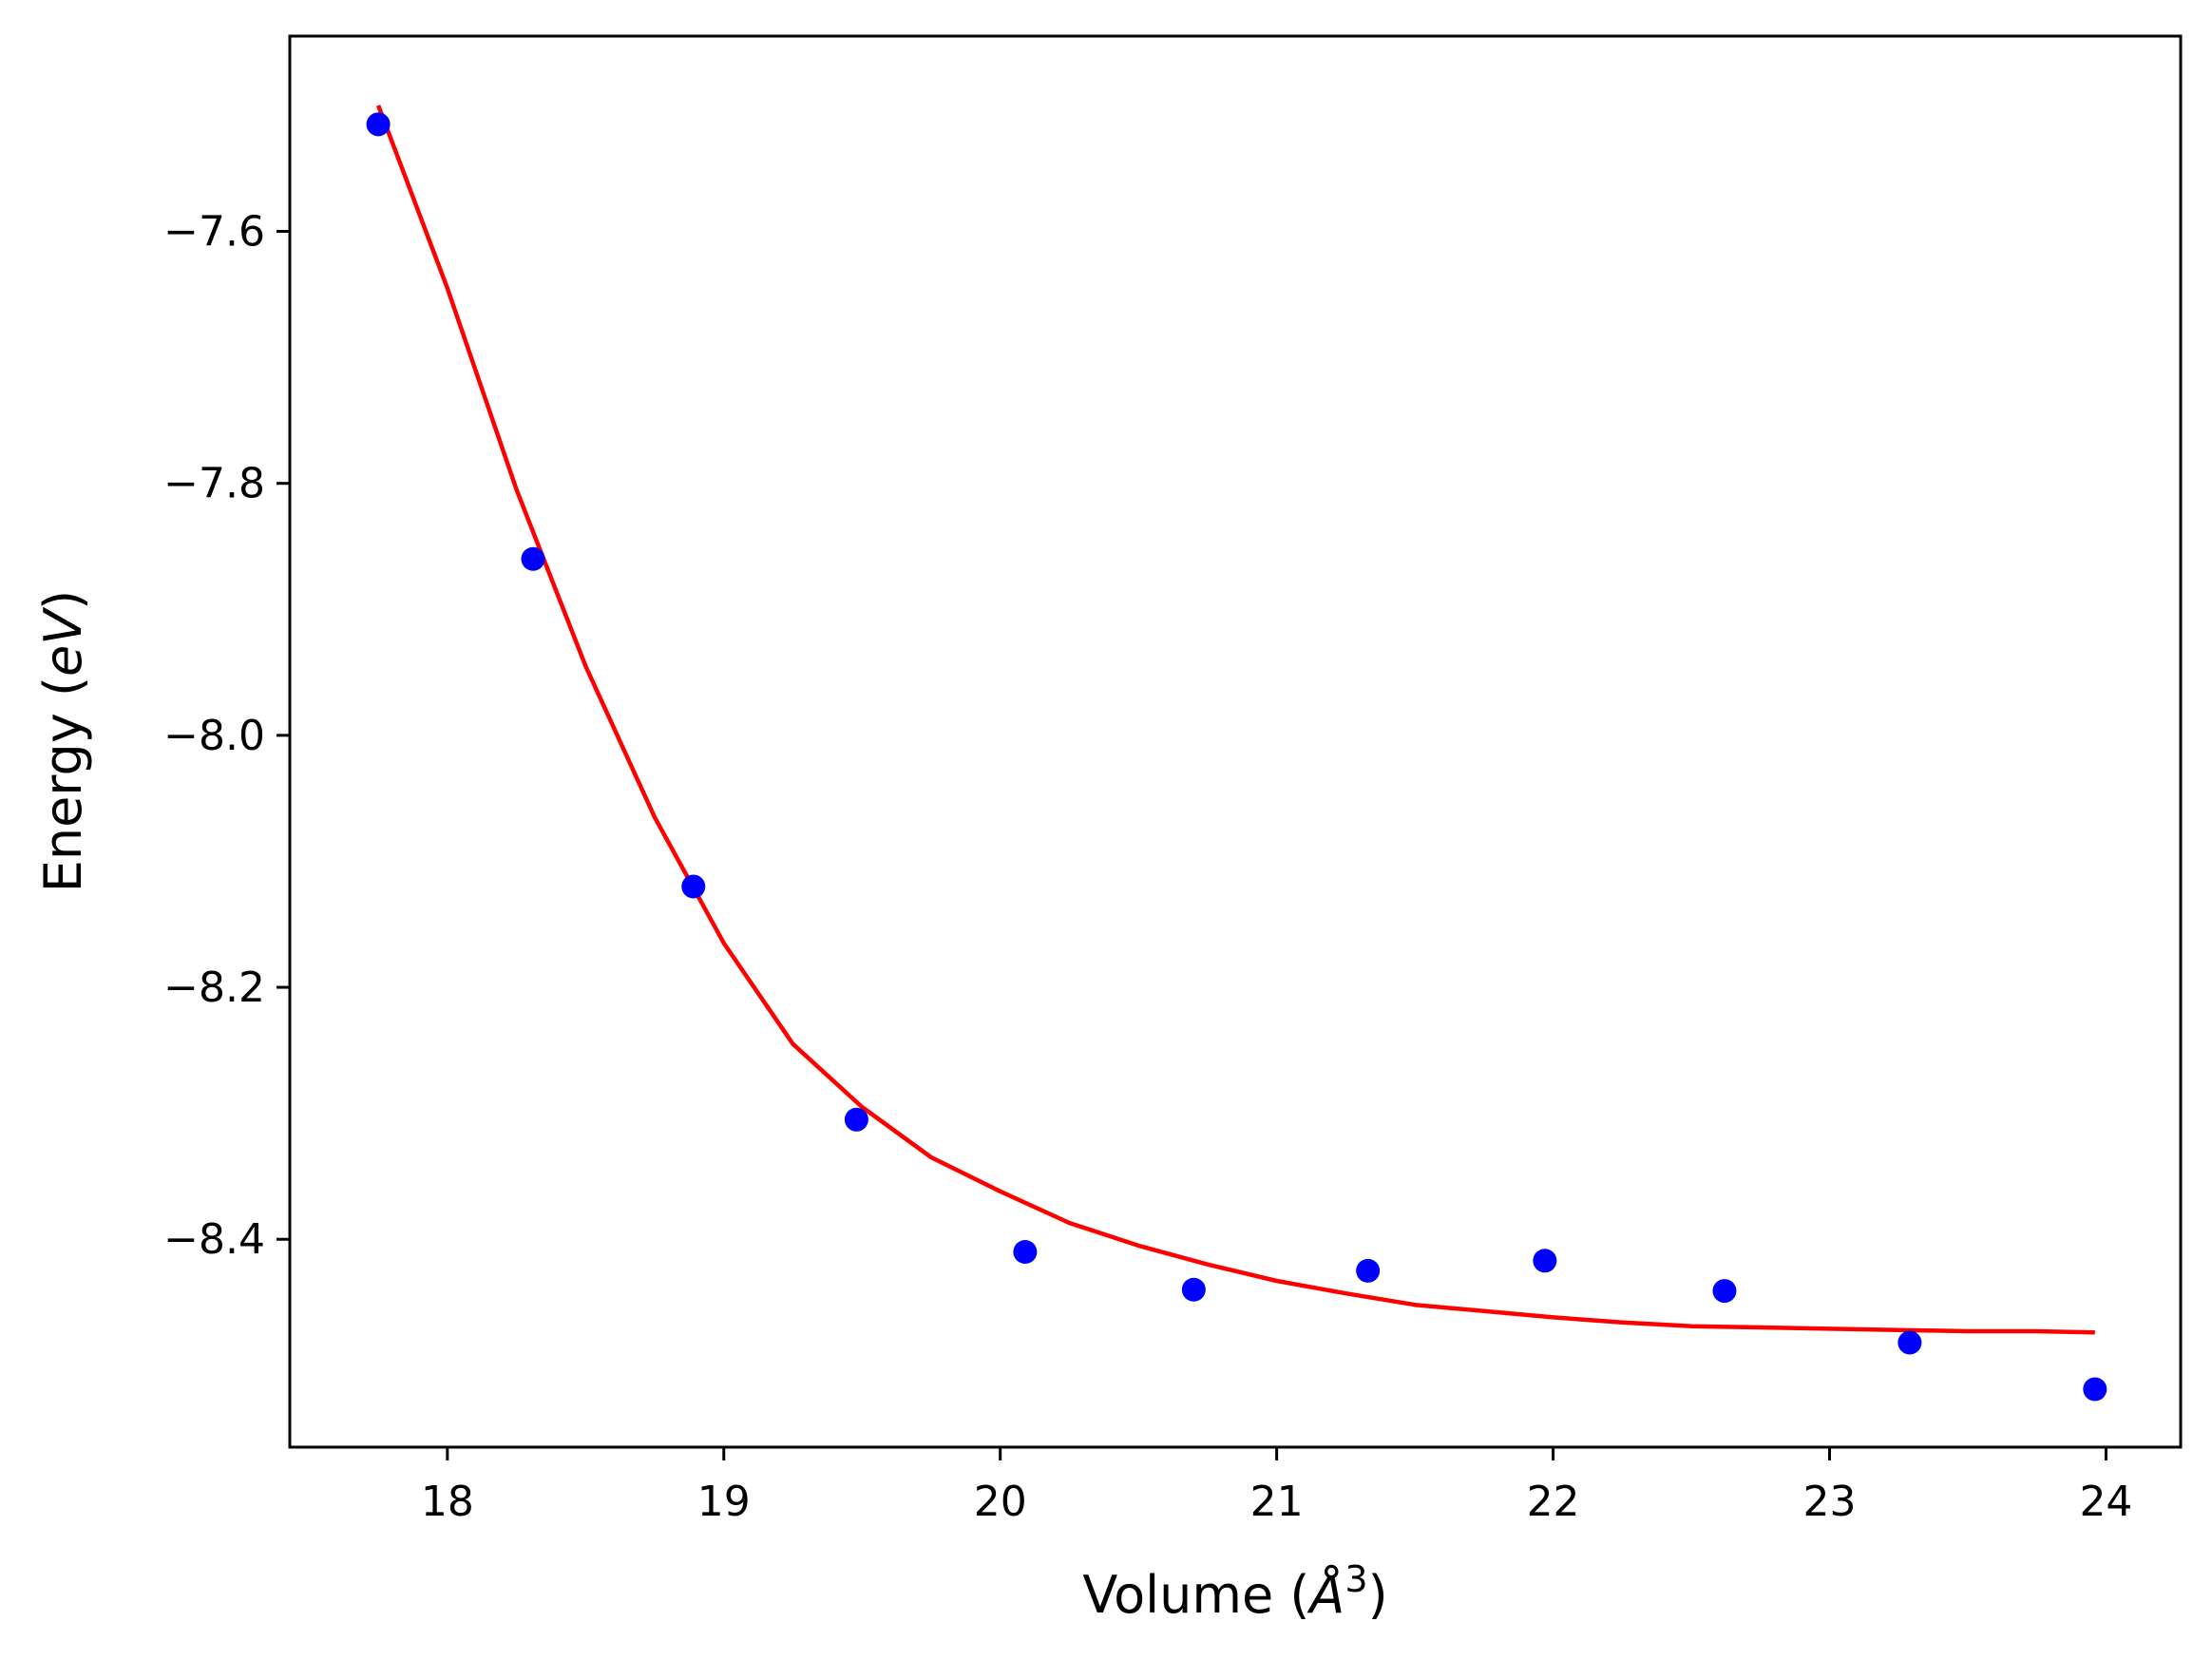  What do you see at coordinates (1830, 1502) in the screenshot?
I see `x-tick-label: 23` at bounding box center [1830, 1502].